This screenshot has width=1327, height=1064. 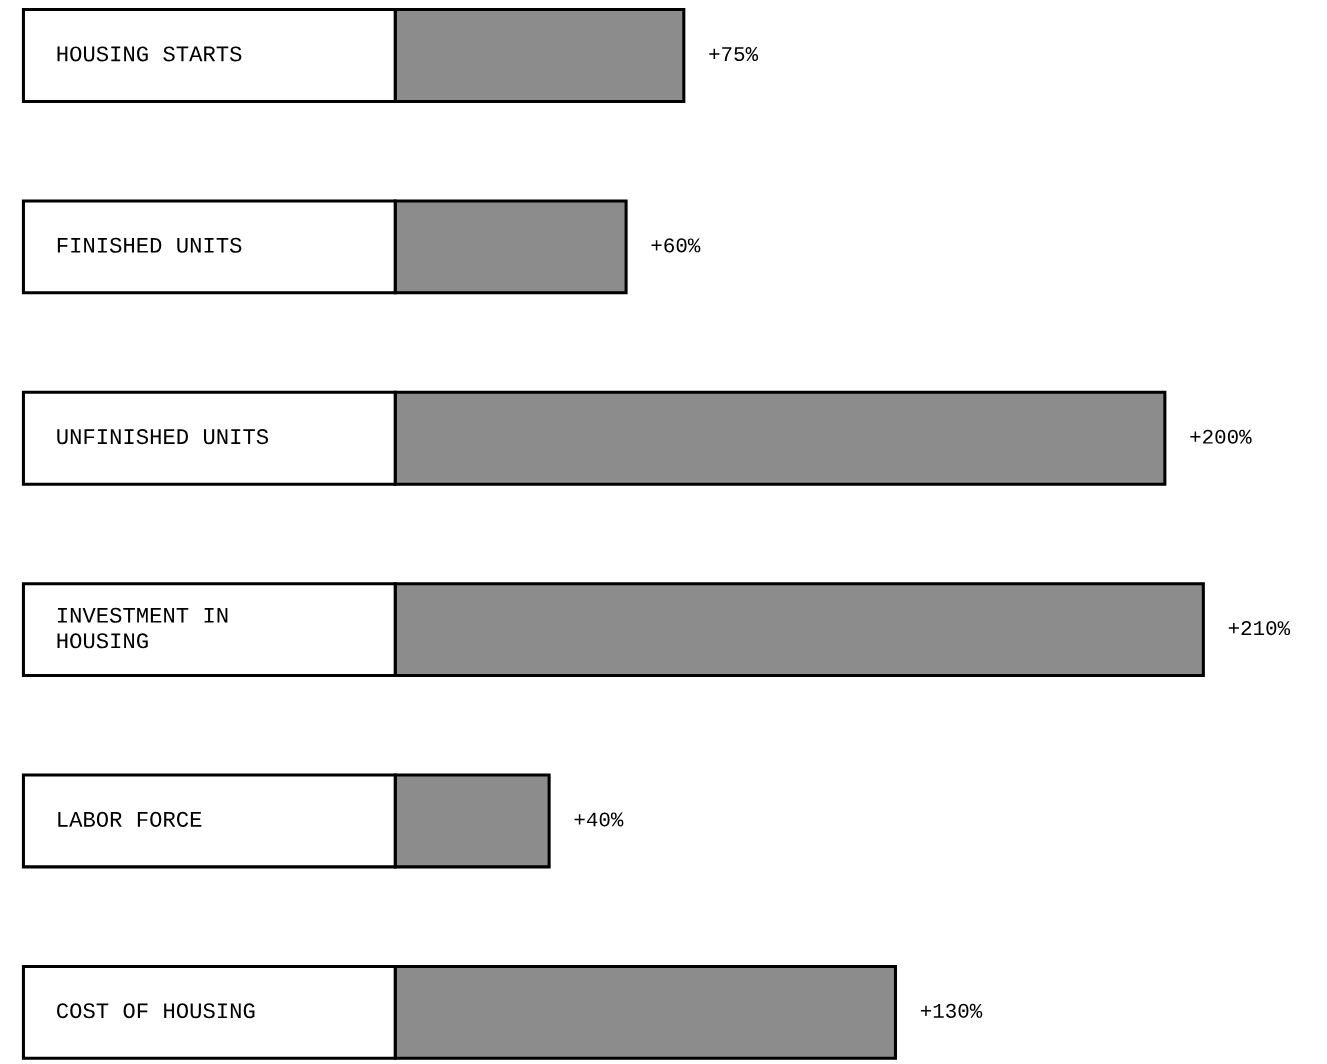 I want to click on data-label: +60%, so click(x=676, y=245).